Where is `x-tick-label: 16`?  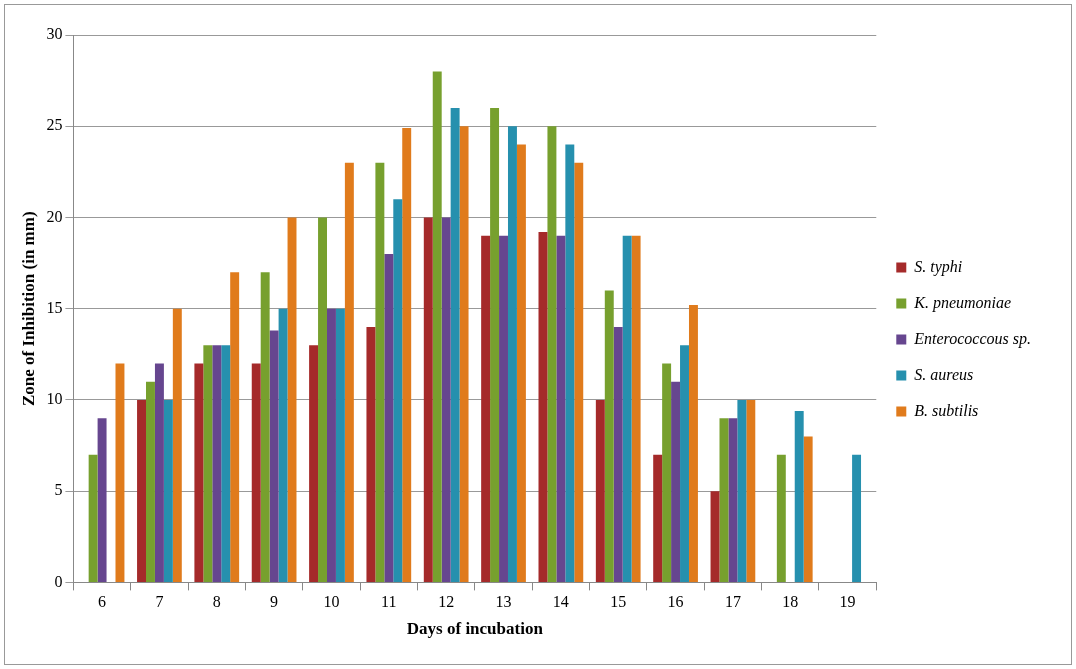
x-tick-label: 16 is located at coordinates (675, 602).